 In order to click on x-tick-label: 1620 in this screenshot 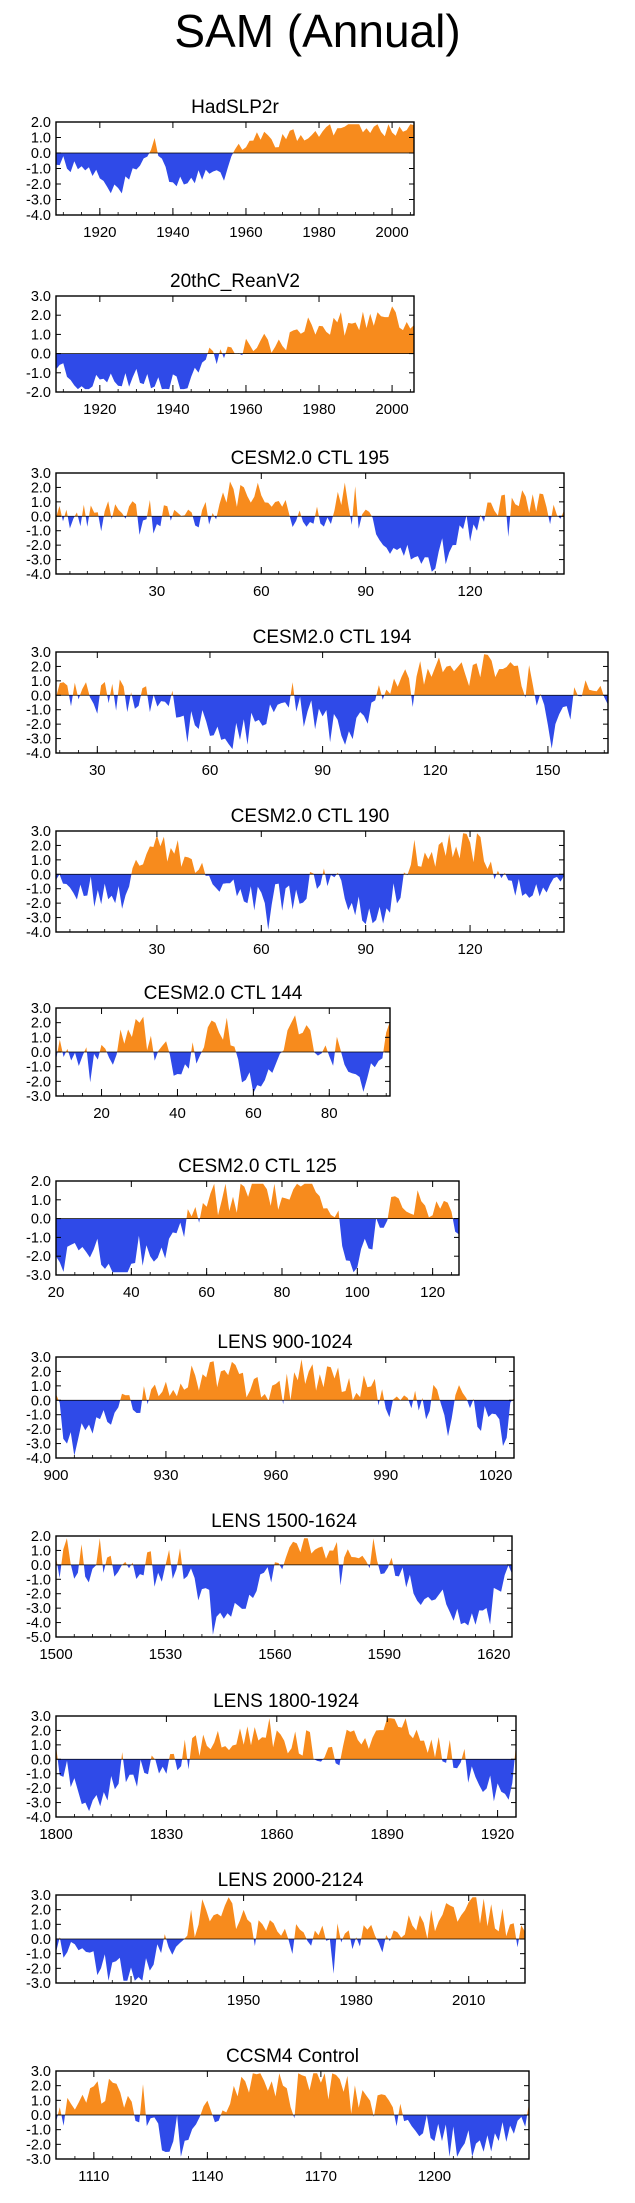, I will do `click(493, 1654)`.